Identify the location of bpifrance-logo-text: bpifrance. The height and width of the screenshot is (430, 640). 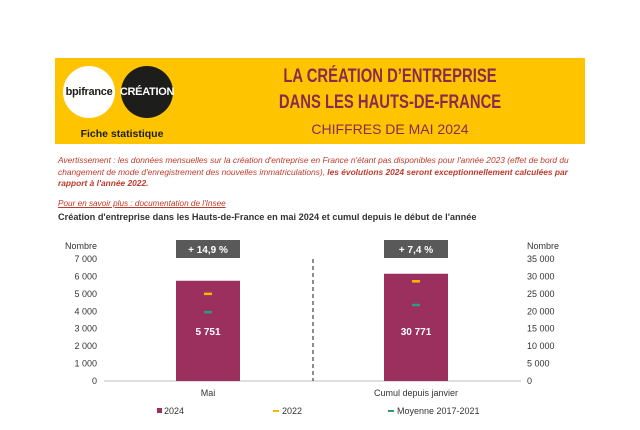
(89, 92).